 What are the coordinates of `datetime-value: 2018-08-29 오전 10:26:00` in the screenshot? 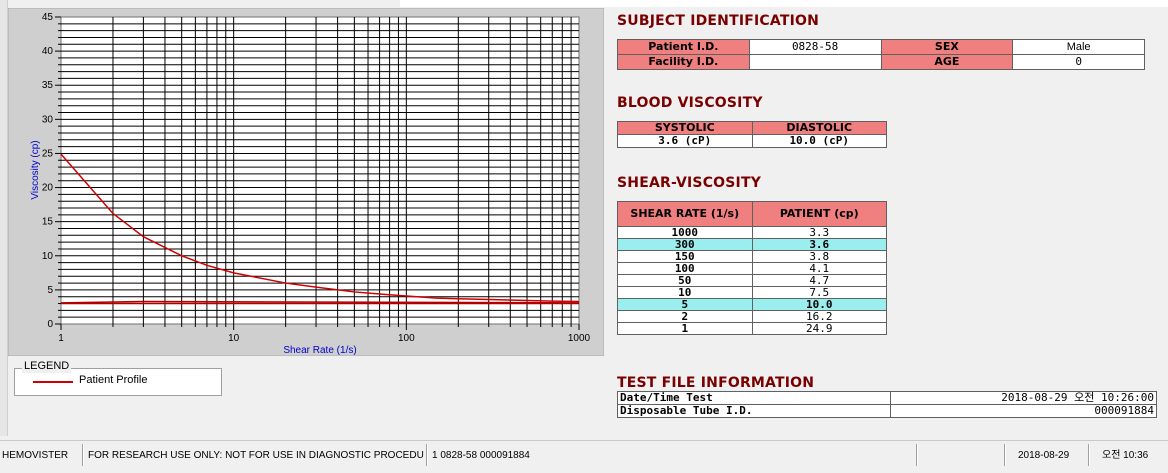 It's located at (1023, 398).